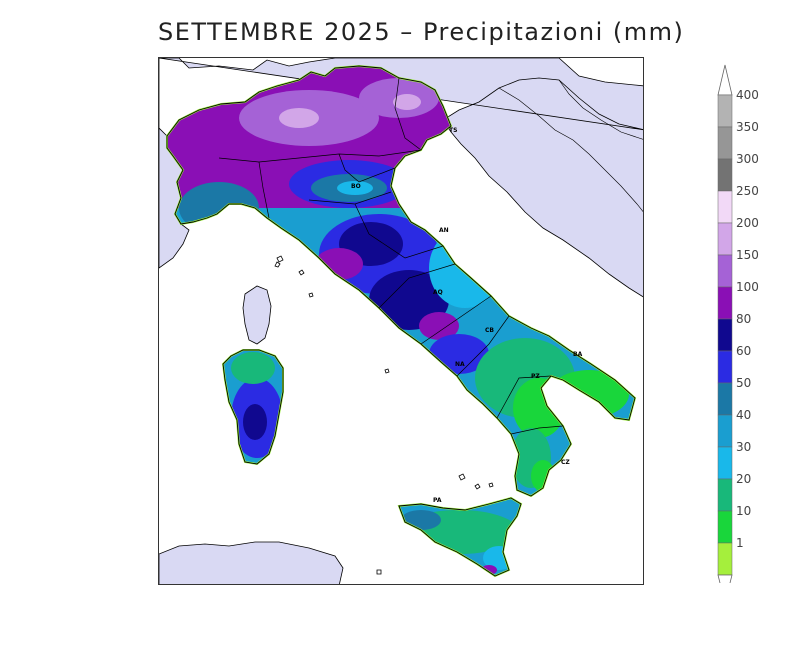 The height and width of the screenshot is (645, 805). What do you see at coordinates (438, 292) in the screenshot?
I see `region-code-aq: AQ` at bounding box center [438, 292].